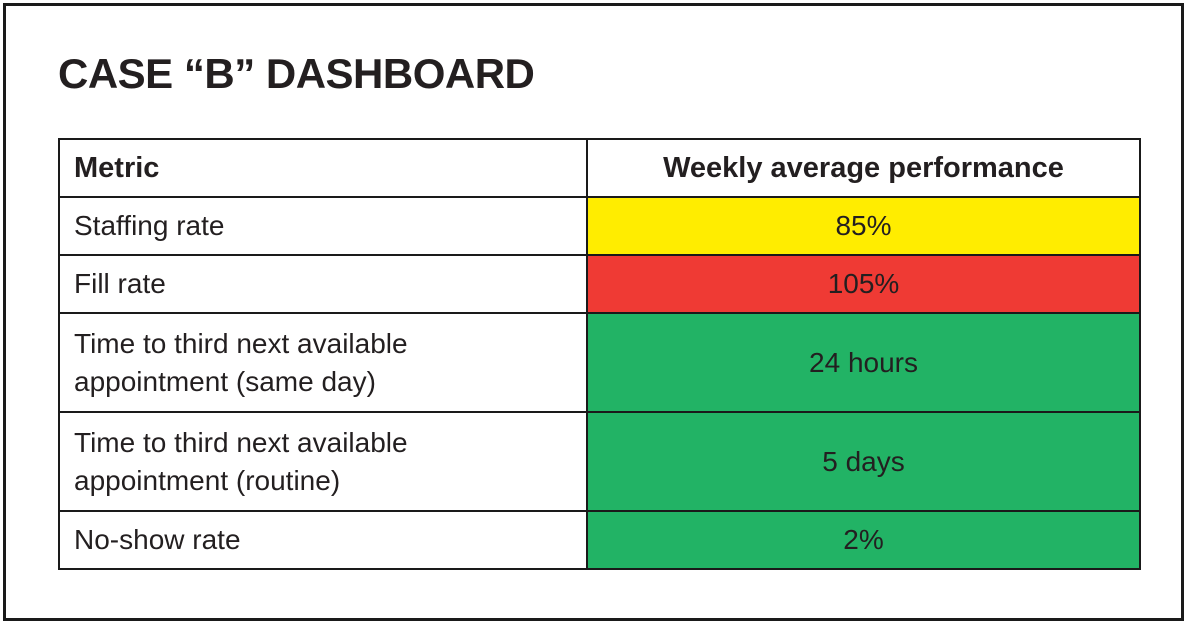 This screenshot has height=624, width=1187. What do you see at coordinates (323, 168) in the screenshot?
I see `column-header-metric: Metric` at bounding box center [323, 168].